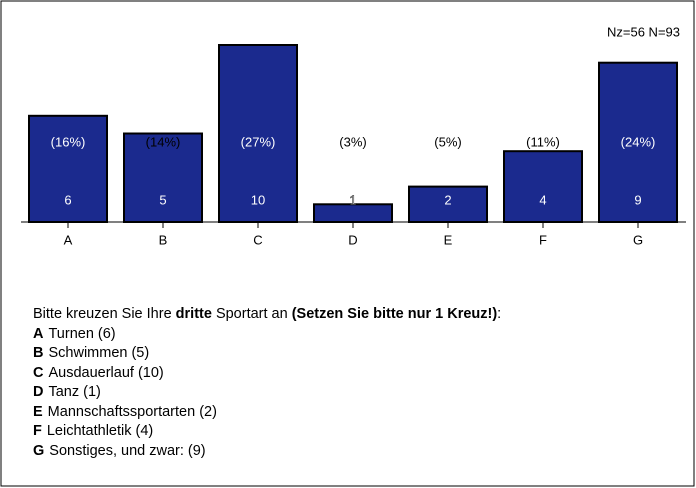  What do you see at coordinates (257, 239) in the screenshot?
I see `x-tick-label: C` at bounding box center [257, 239].